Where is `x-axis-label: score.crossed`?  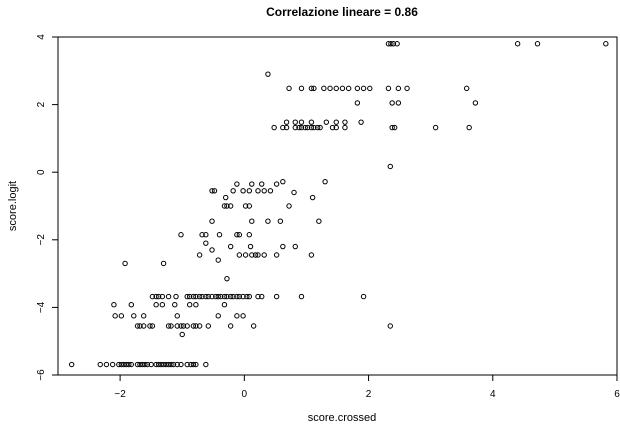 x-axis-label: score.crossed is located at coordinates (342, 418).